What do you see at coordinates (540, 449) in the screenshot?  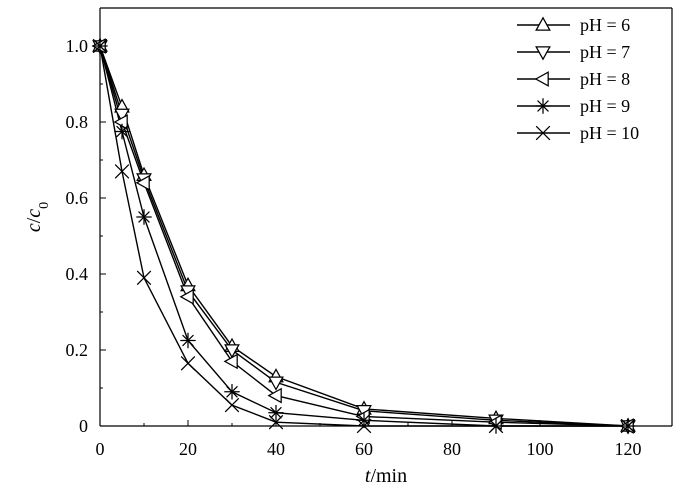 I see `x-tick-label: 100` at bounding box center [540, 449].